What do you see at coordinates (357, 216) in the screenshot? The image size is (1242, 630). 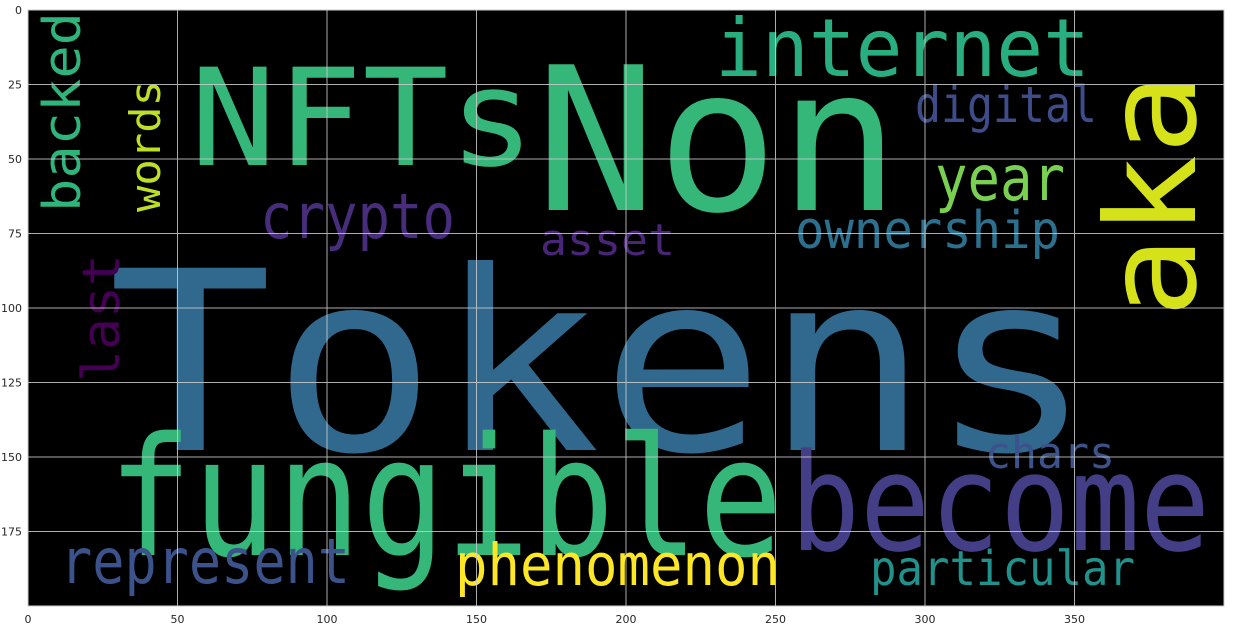 I see `word-crypto: crypto` at bounding box center [357, 216].